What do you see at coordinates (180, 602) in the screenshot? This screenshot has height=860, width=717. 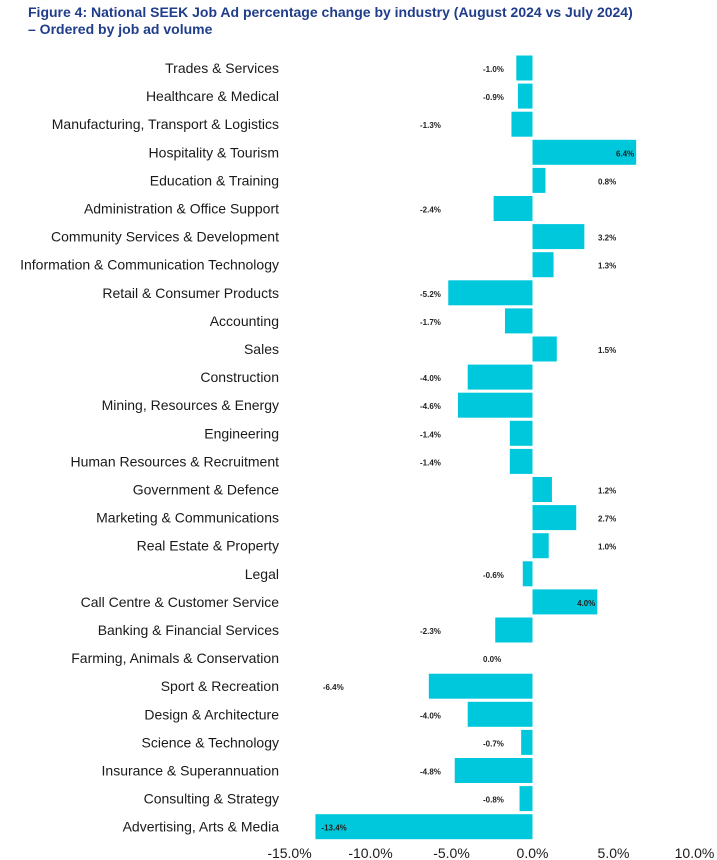 I see `category-label: Call Centre & Customer Service` at bounding box center [180, 602].